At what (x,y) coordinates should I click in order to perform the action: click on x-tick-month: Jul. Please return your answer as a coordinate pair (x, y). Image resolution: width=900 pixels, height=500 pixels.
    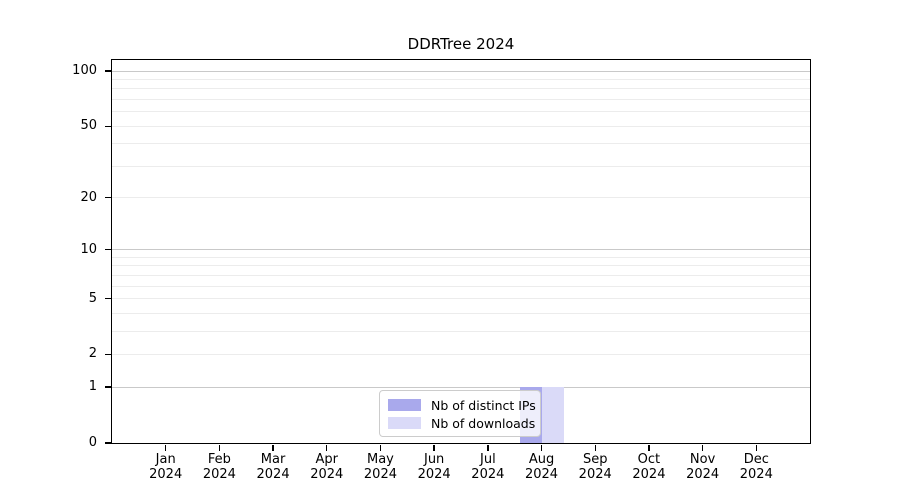
    Looking at the image, I should click on (488, 459).